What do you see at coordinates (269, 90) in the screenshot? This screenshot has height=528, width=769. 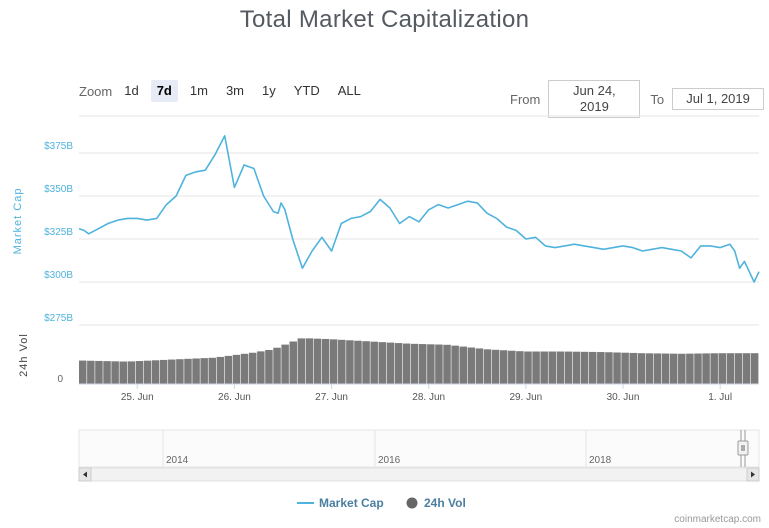 I see `zoom-button-1y: 1y` at bounding box center [269, 90].